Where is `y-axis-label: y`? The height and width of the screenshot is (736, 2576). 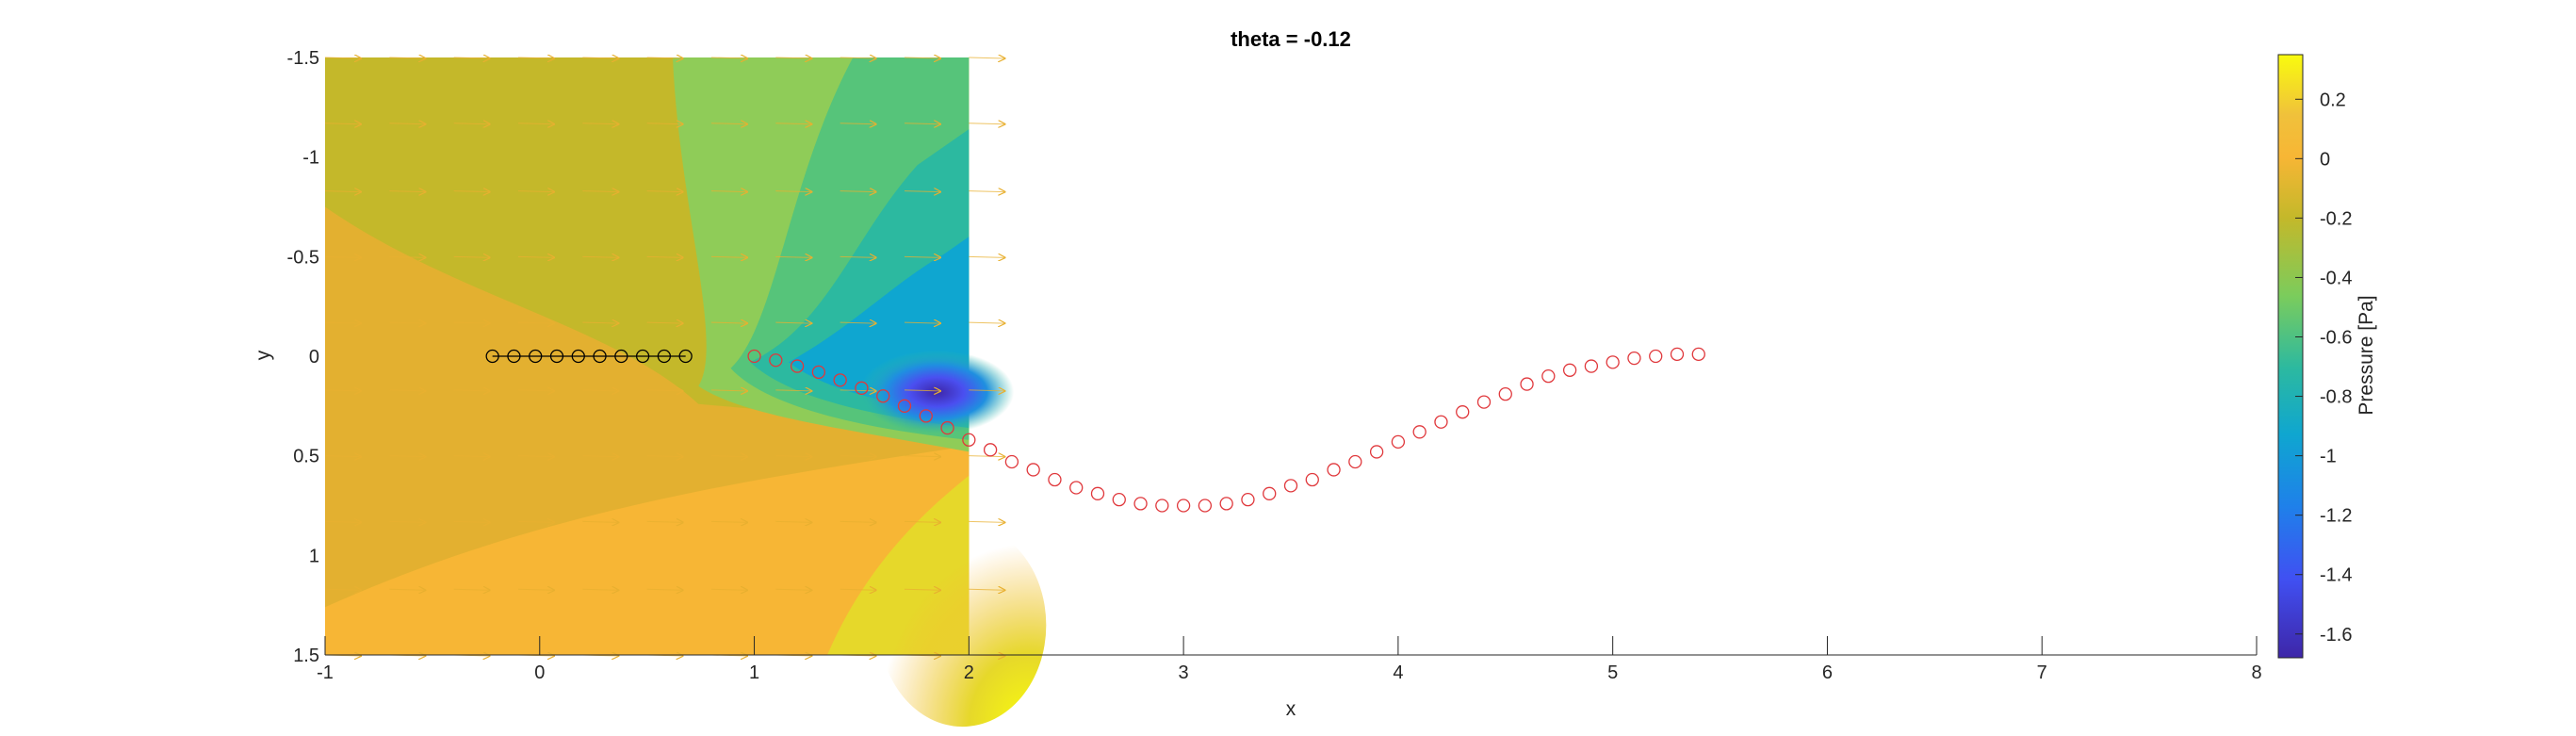 y-axis-label: y is located at coordinates (263, 355).